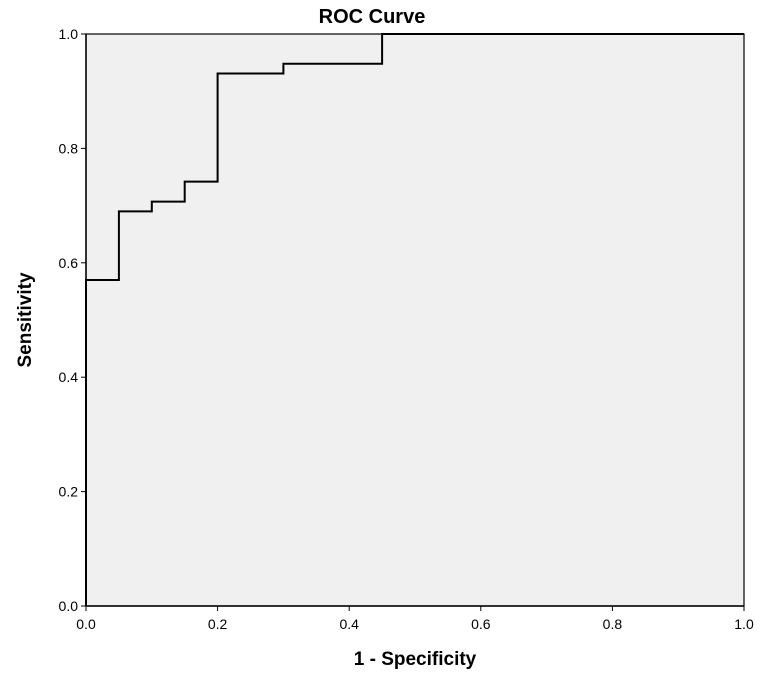  What do you see at coordinates (613, 624) in the screenshot?
I see `x-tick-label: 0.8` at bounding box center [613, 624].